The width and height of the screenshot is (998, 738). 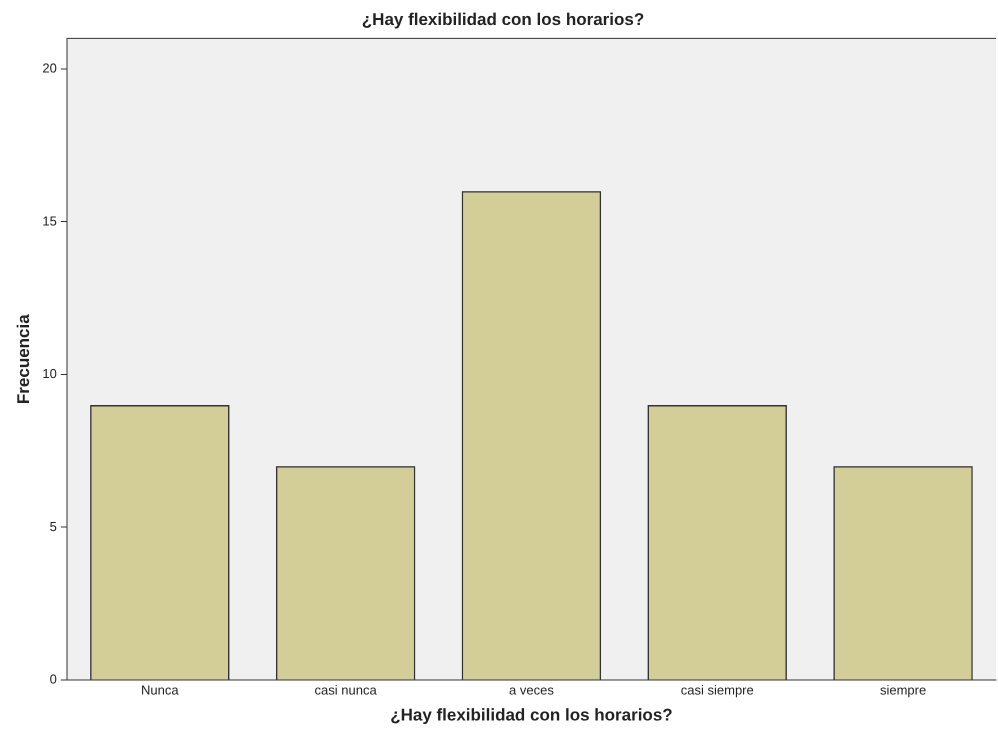 What do you see at coordinates (160, 690) in the screenshot?
I see `x-tick-label: Nunca` at bounding box center [160, 690].